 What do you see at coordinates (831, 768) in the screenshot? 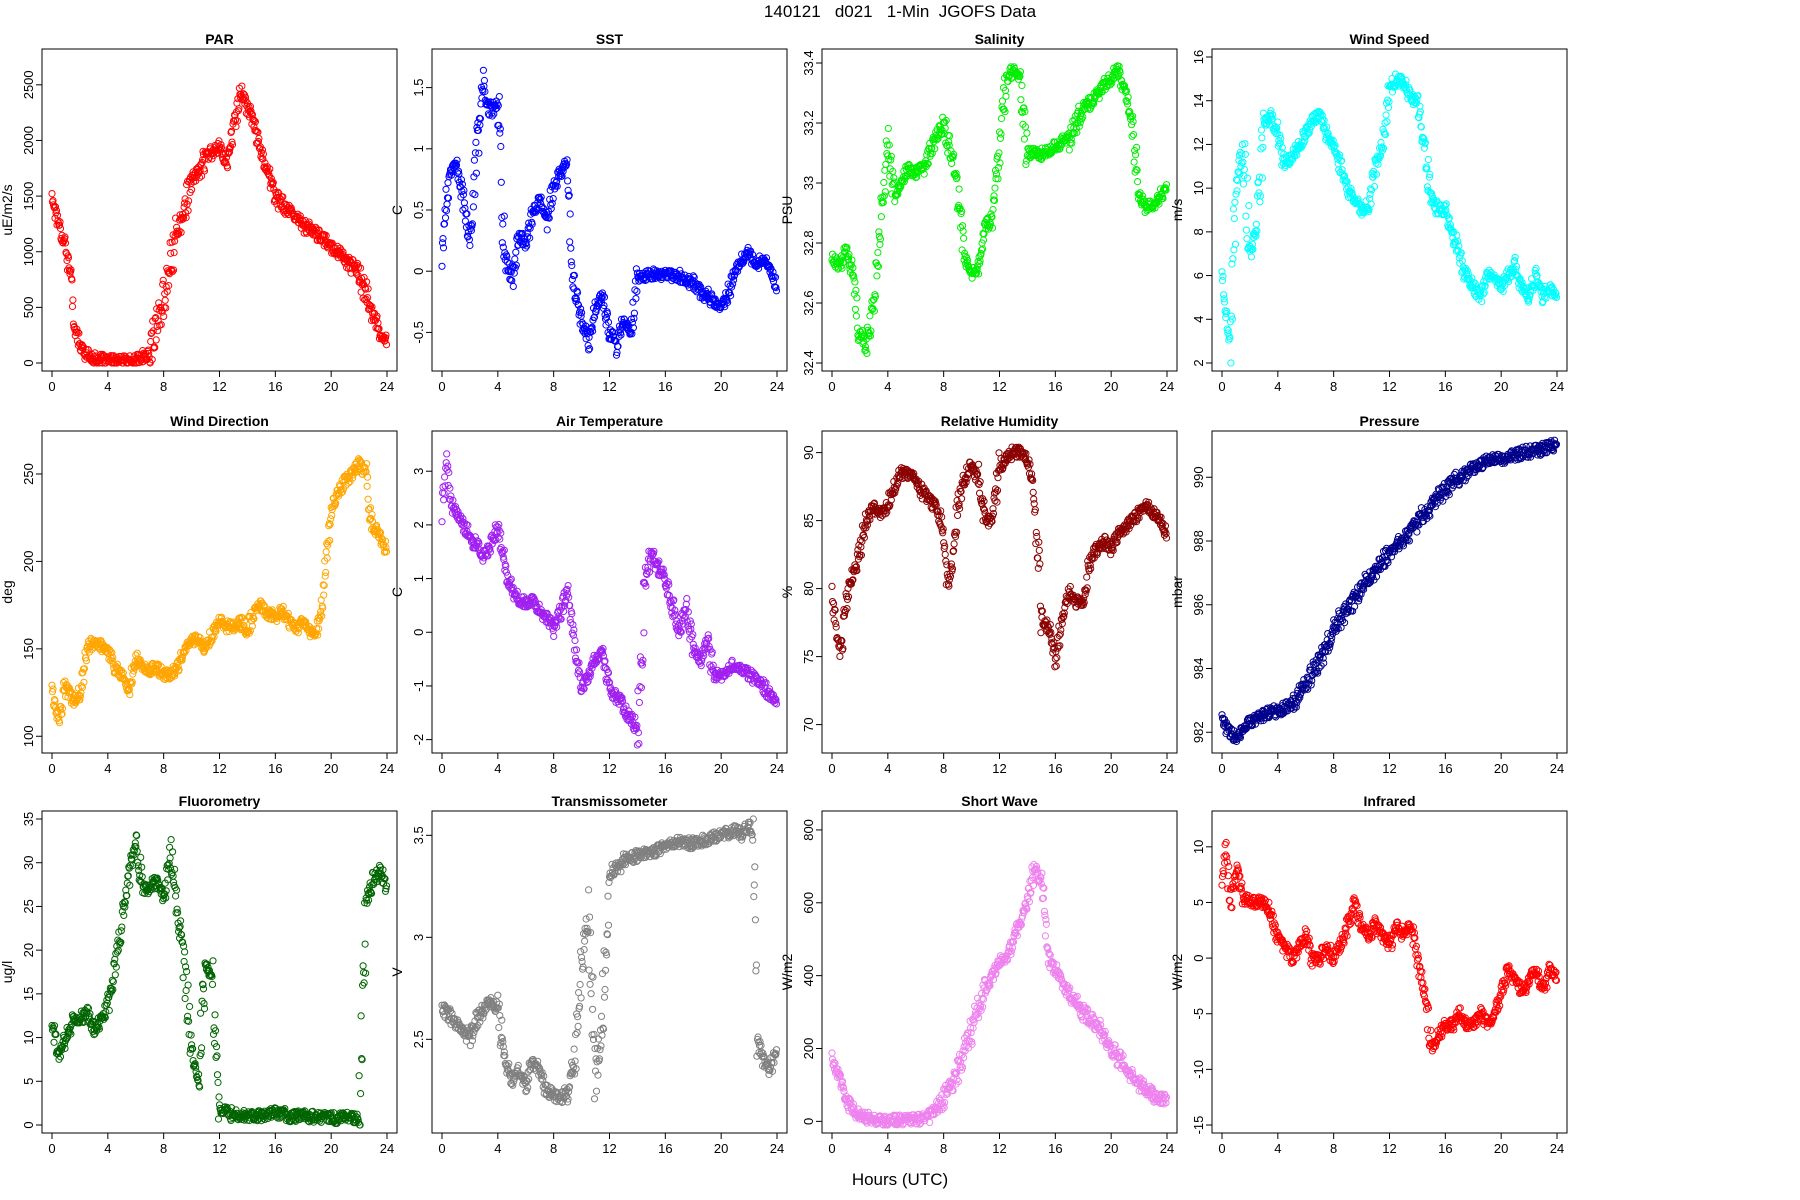
I see `relative-humidity-xtick-label: 0` at bounding box center [831, 768].